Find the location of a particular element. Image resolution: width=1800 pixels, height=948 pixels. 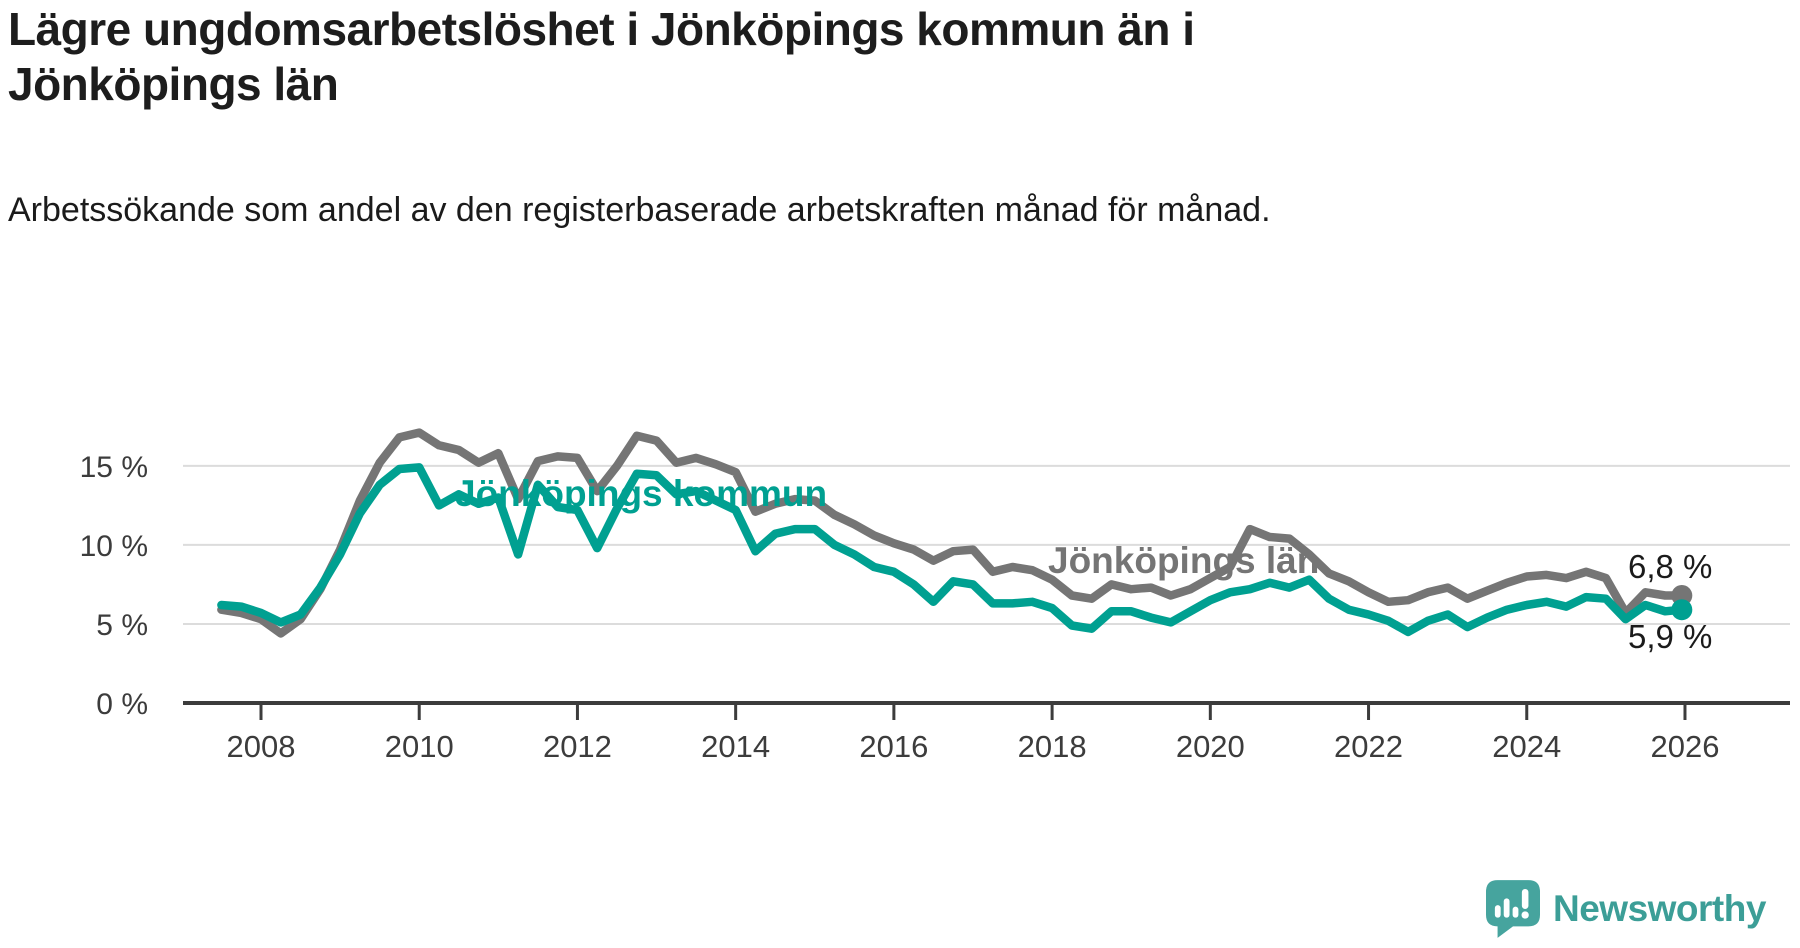

y-axis-tick-label: 0 % is located at coordinates (122, 704).